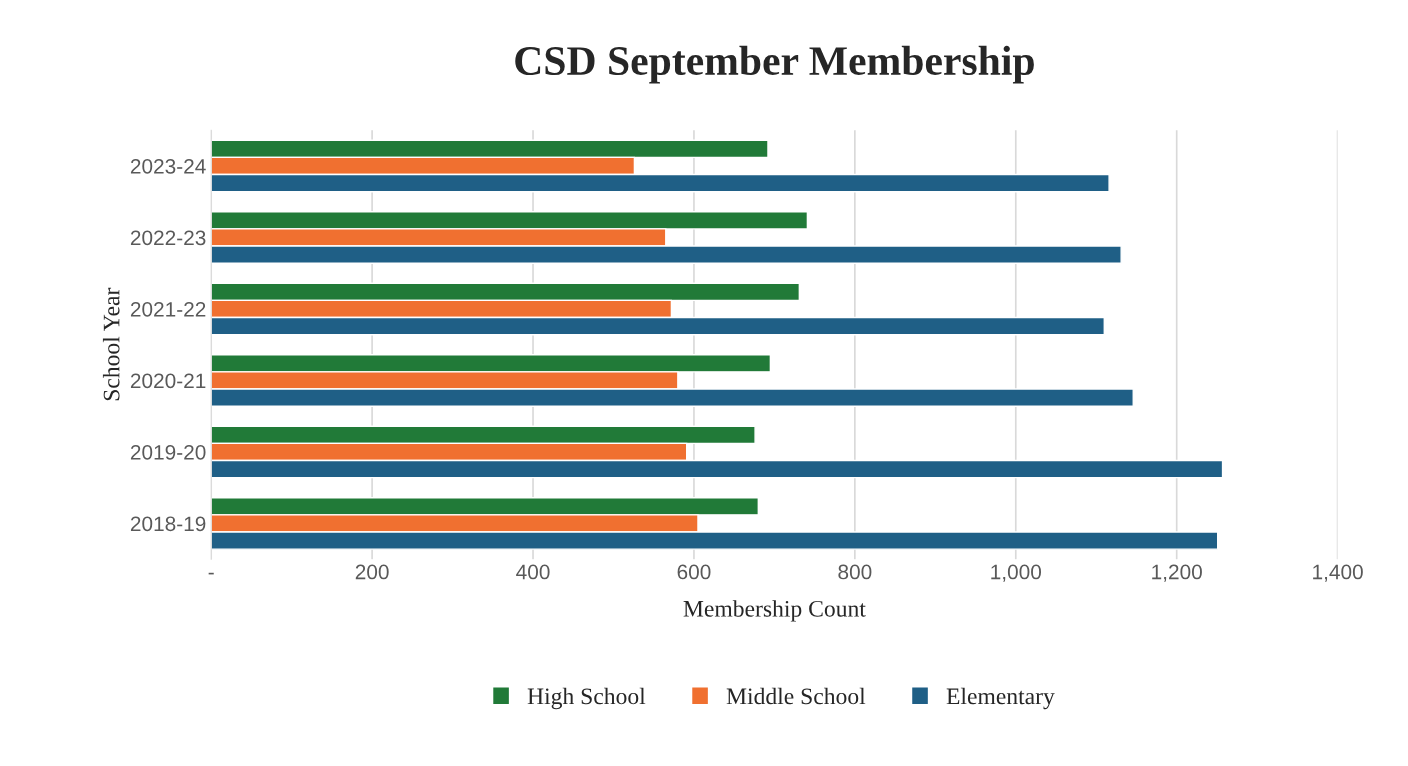 This screenshot has width=1408, height=766. What do you see at coordinates (694, 572) in the screenshot?
I see `x-tick-label: 600` at bounding box center [694, 572].